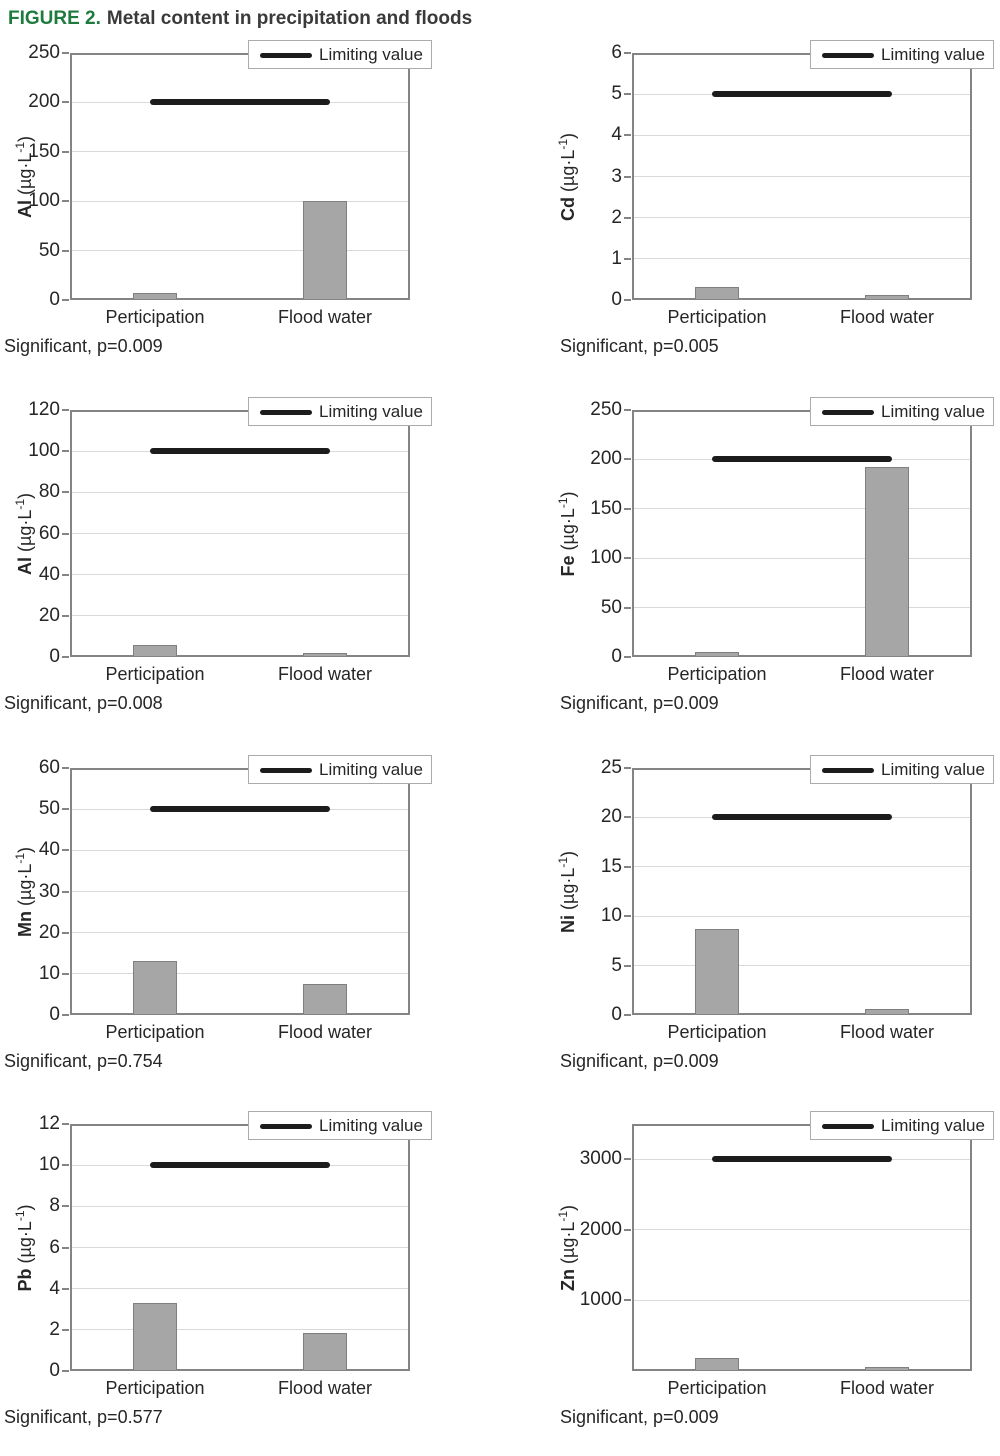 Image resolution: width=1000 pixels, height=1456 pixels. Describe the element at coordinates (616, 176) in the screenshot. I see `y-tick-label: 3` at that location.